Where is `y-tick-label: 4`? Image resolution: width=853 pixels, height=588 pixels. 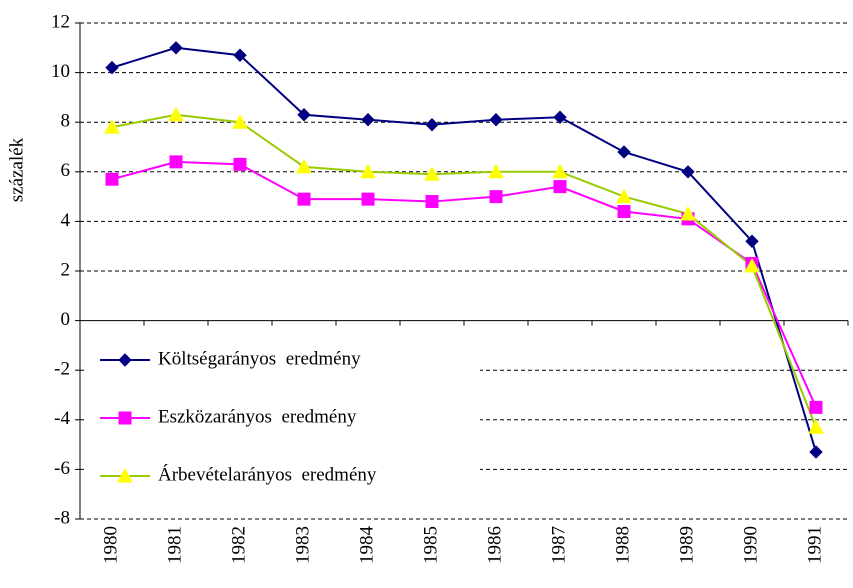
y-tick-label: 4 is located at coordinates (66, 220).